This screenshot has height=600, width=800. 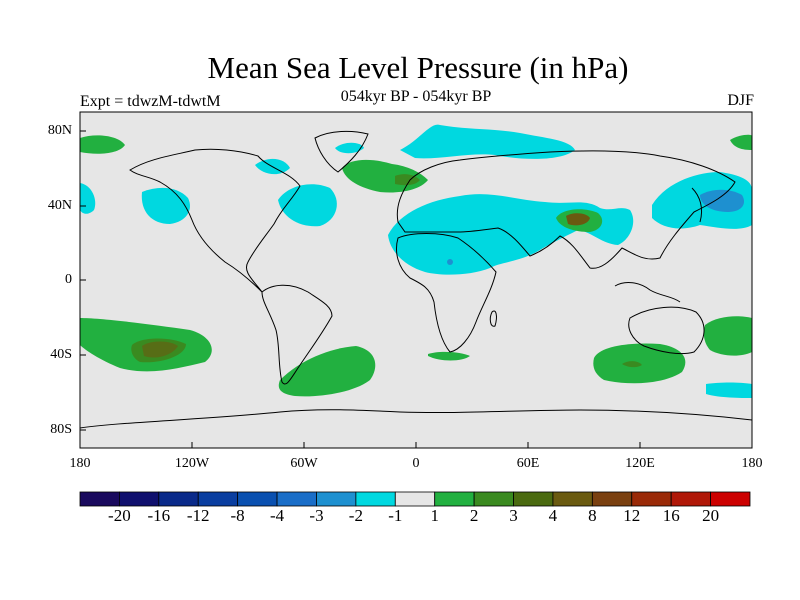 What do you see at coordinates (119, 515) in the screenshot?
I see `colorbar-tick-label: -20` at bounding box center [119, 515].